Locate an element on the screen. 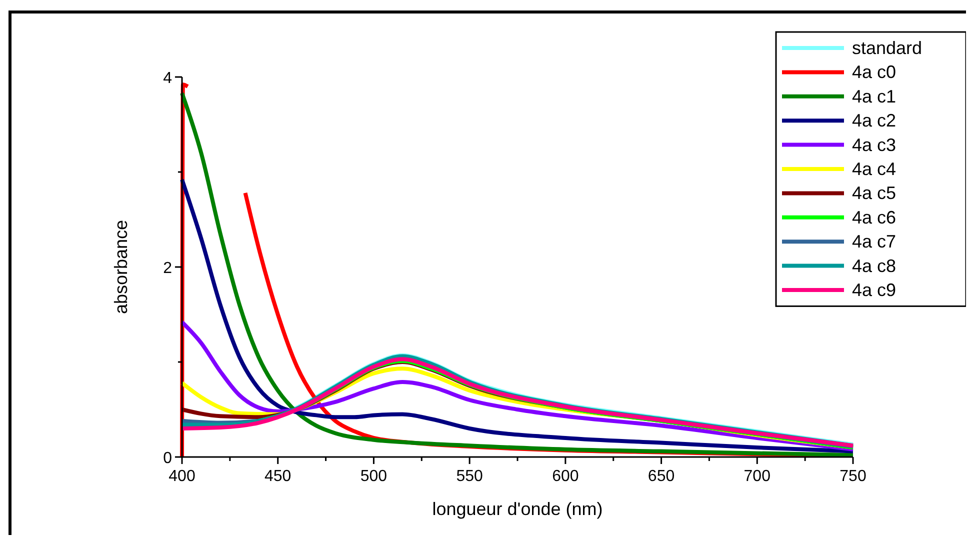  x-tick-label: 600 is located at coordinates (565, 476).